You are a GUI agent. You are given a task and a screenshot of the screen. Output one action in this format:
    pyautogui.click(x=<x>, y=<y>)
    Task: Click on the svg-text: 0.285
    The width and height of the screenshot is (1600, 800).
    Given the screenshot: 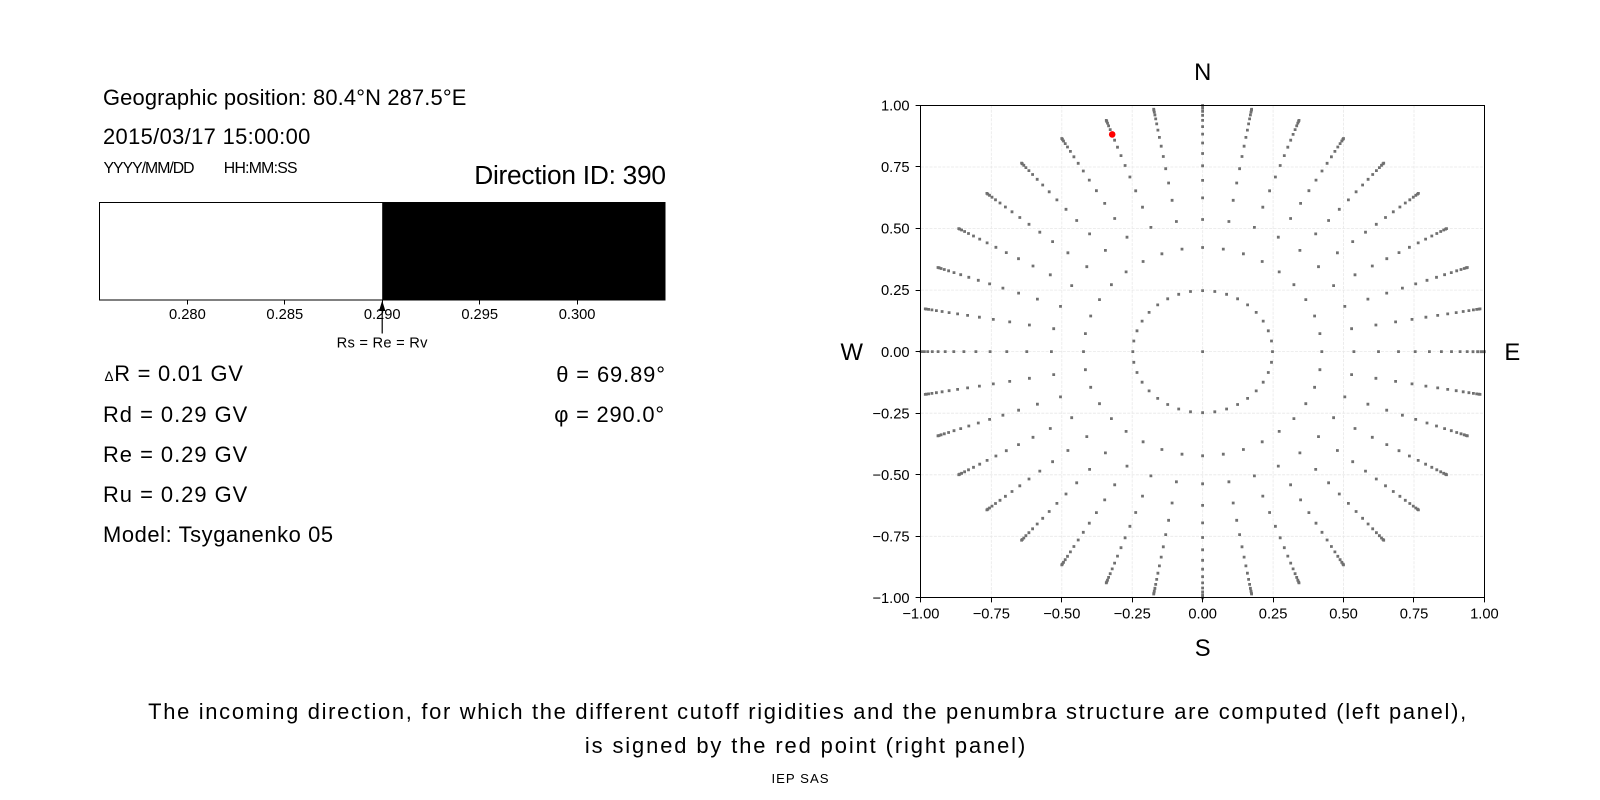 What is the action you would take?
    pyautogui.click(x=284, y=315)
    